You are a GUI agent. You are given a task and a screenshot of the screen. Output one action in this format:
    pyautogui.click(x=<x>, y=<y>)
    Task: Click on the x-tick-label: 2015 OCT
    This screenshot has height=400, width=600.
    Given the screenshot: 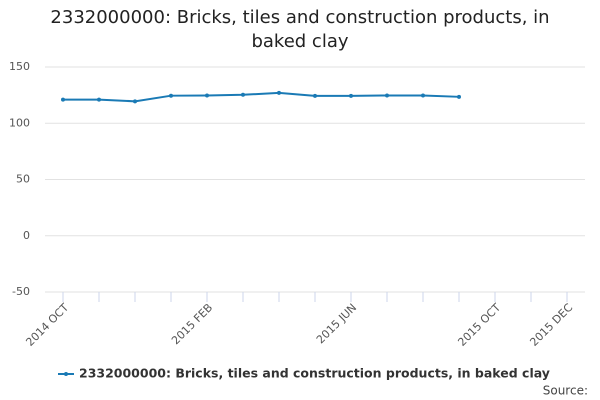 What is the action you would take?
    pyautogui.click(x=479, y=325)
    